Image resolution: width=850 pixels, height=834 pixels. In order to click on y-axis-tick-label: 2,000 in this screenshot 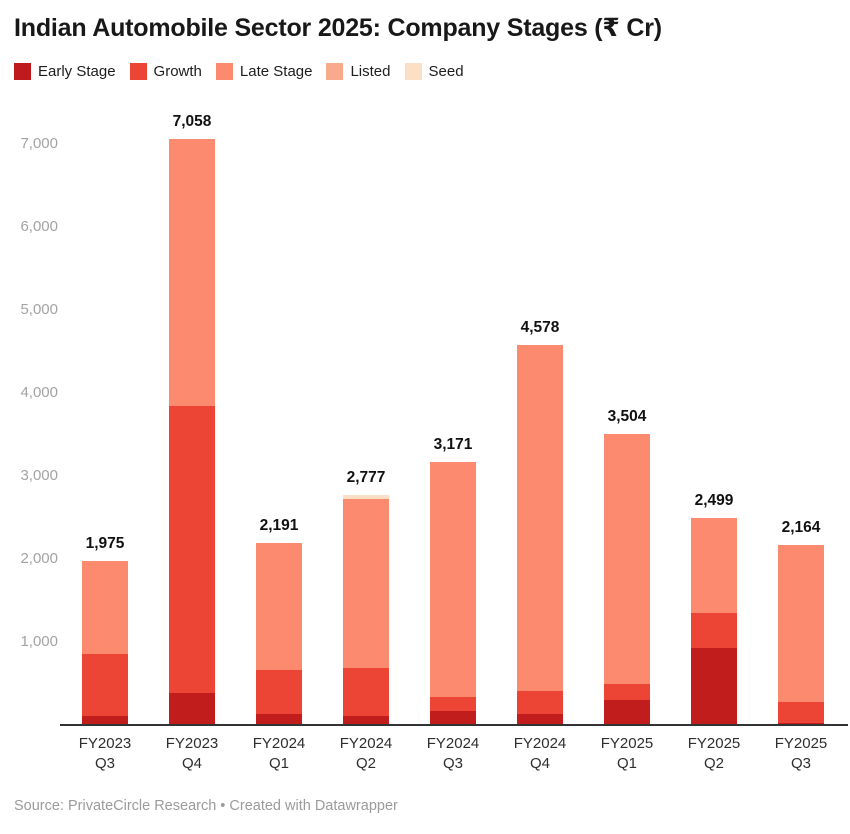, I will do `click(39, 558)`.